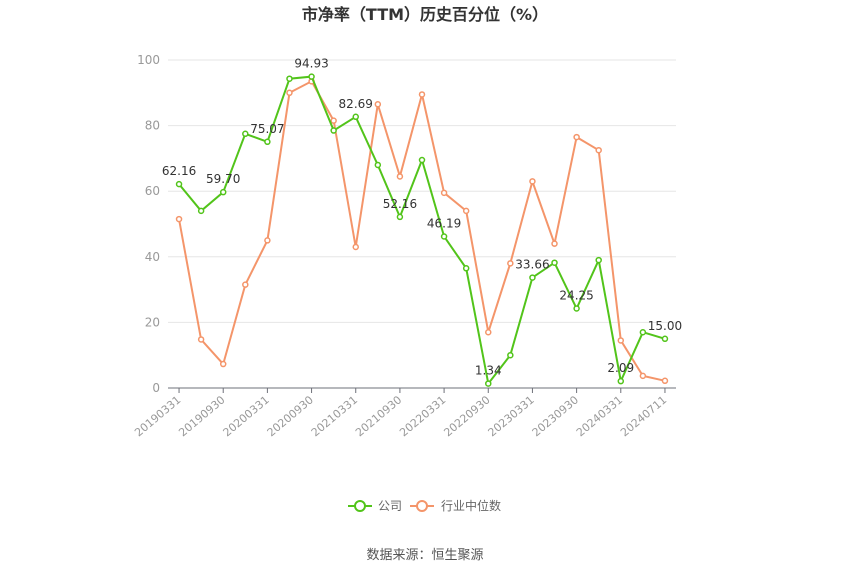 The width and height of the screenshot is (850, 575). I want to click on y-tick-label: 60, so click(152, 191).